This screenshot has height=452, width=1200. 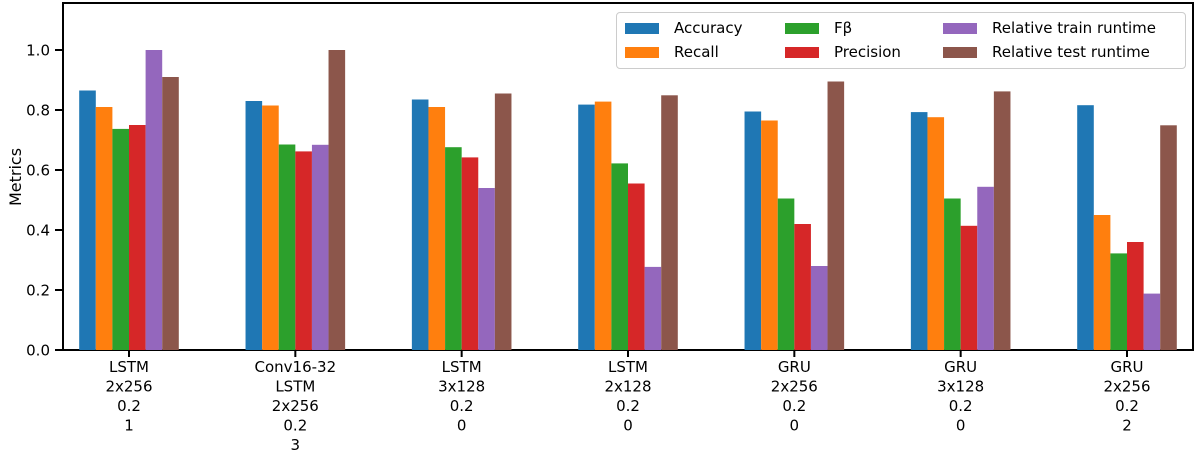 I want to click on x-tick-label: LSTM 2x256 0.2 1, so click(x=128, y=396).